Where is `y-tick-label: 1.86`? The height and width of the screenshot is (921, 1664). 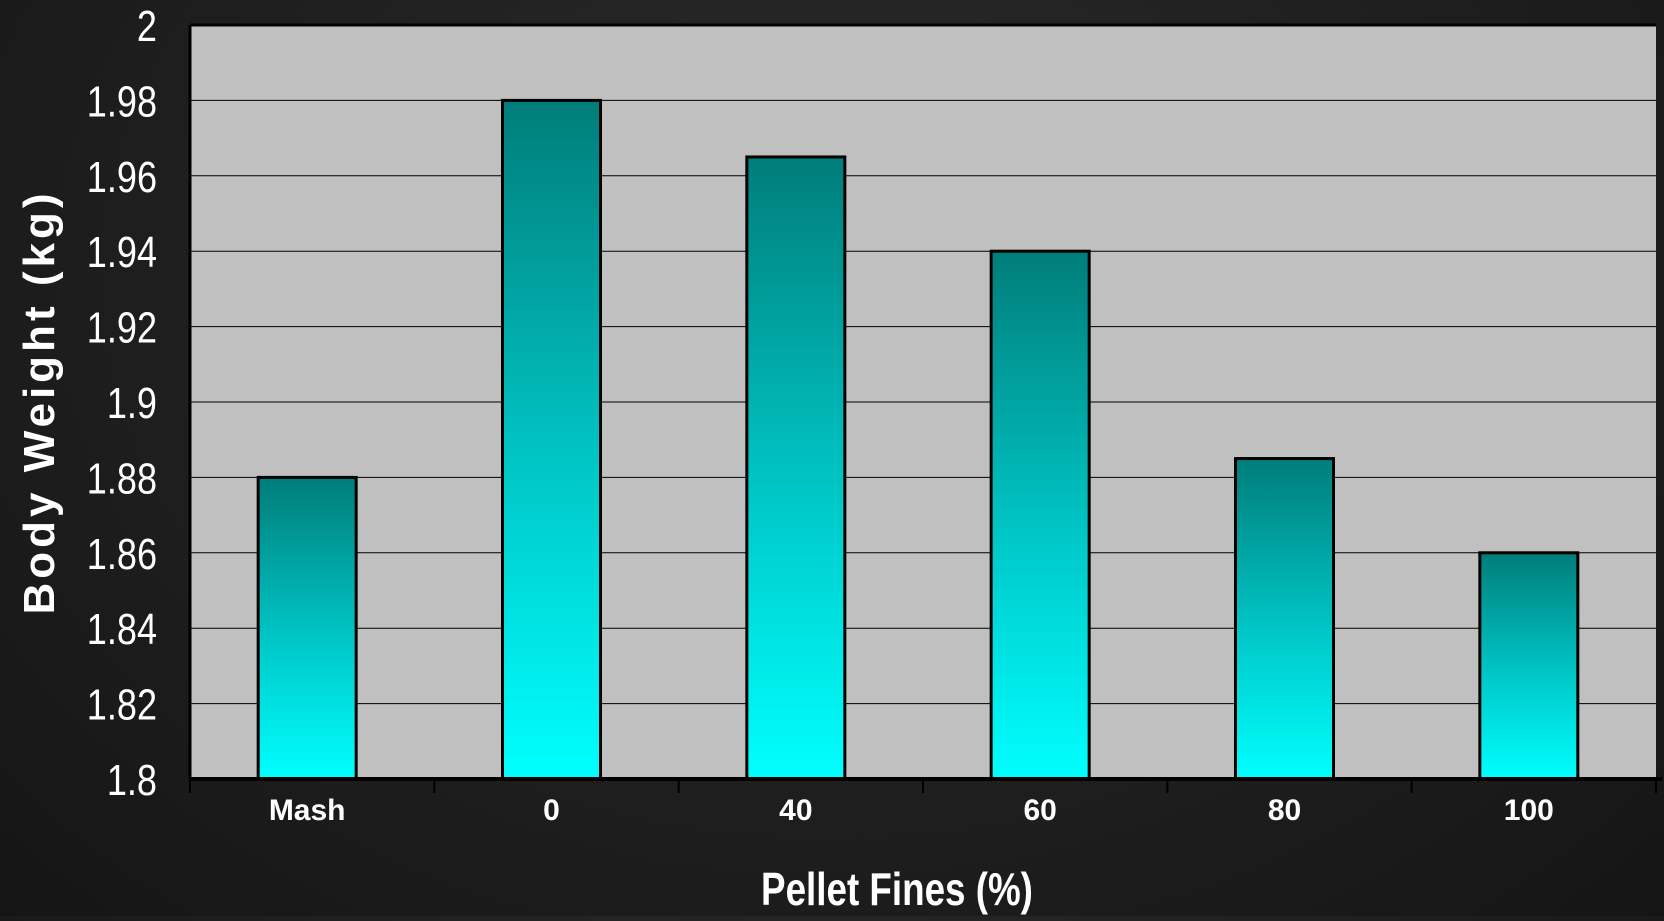 y-tick-label: 1.86 is located at coordinates (122, 553).